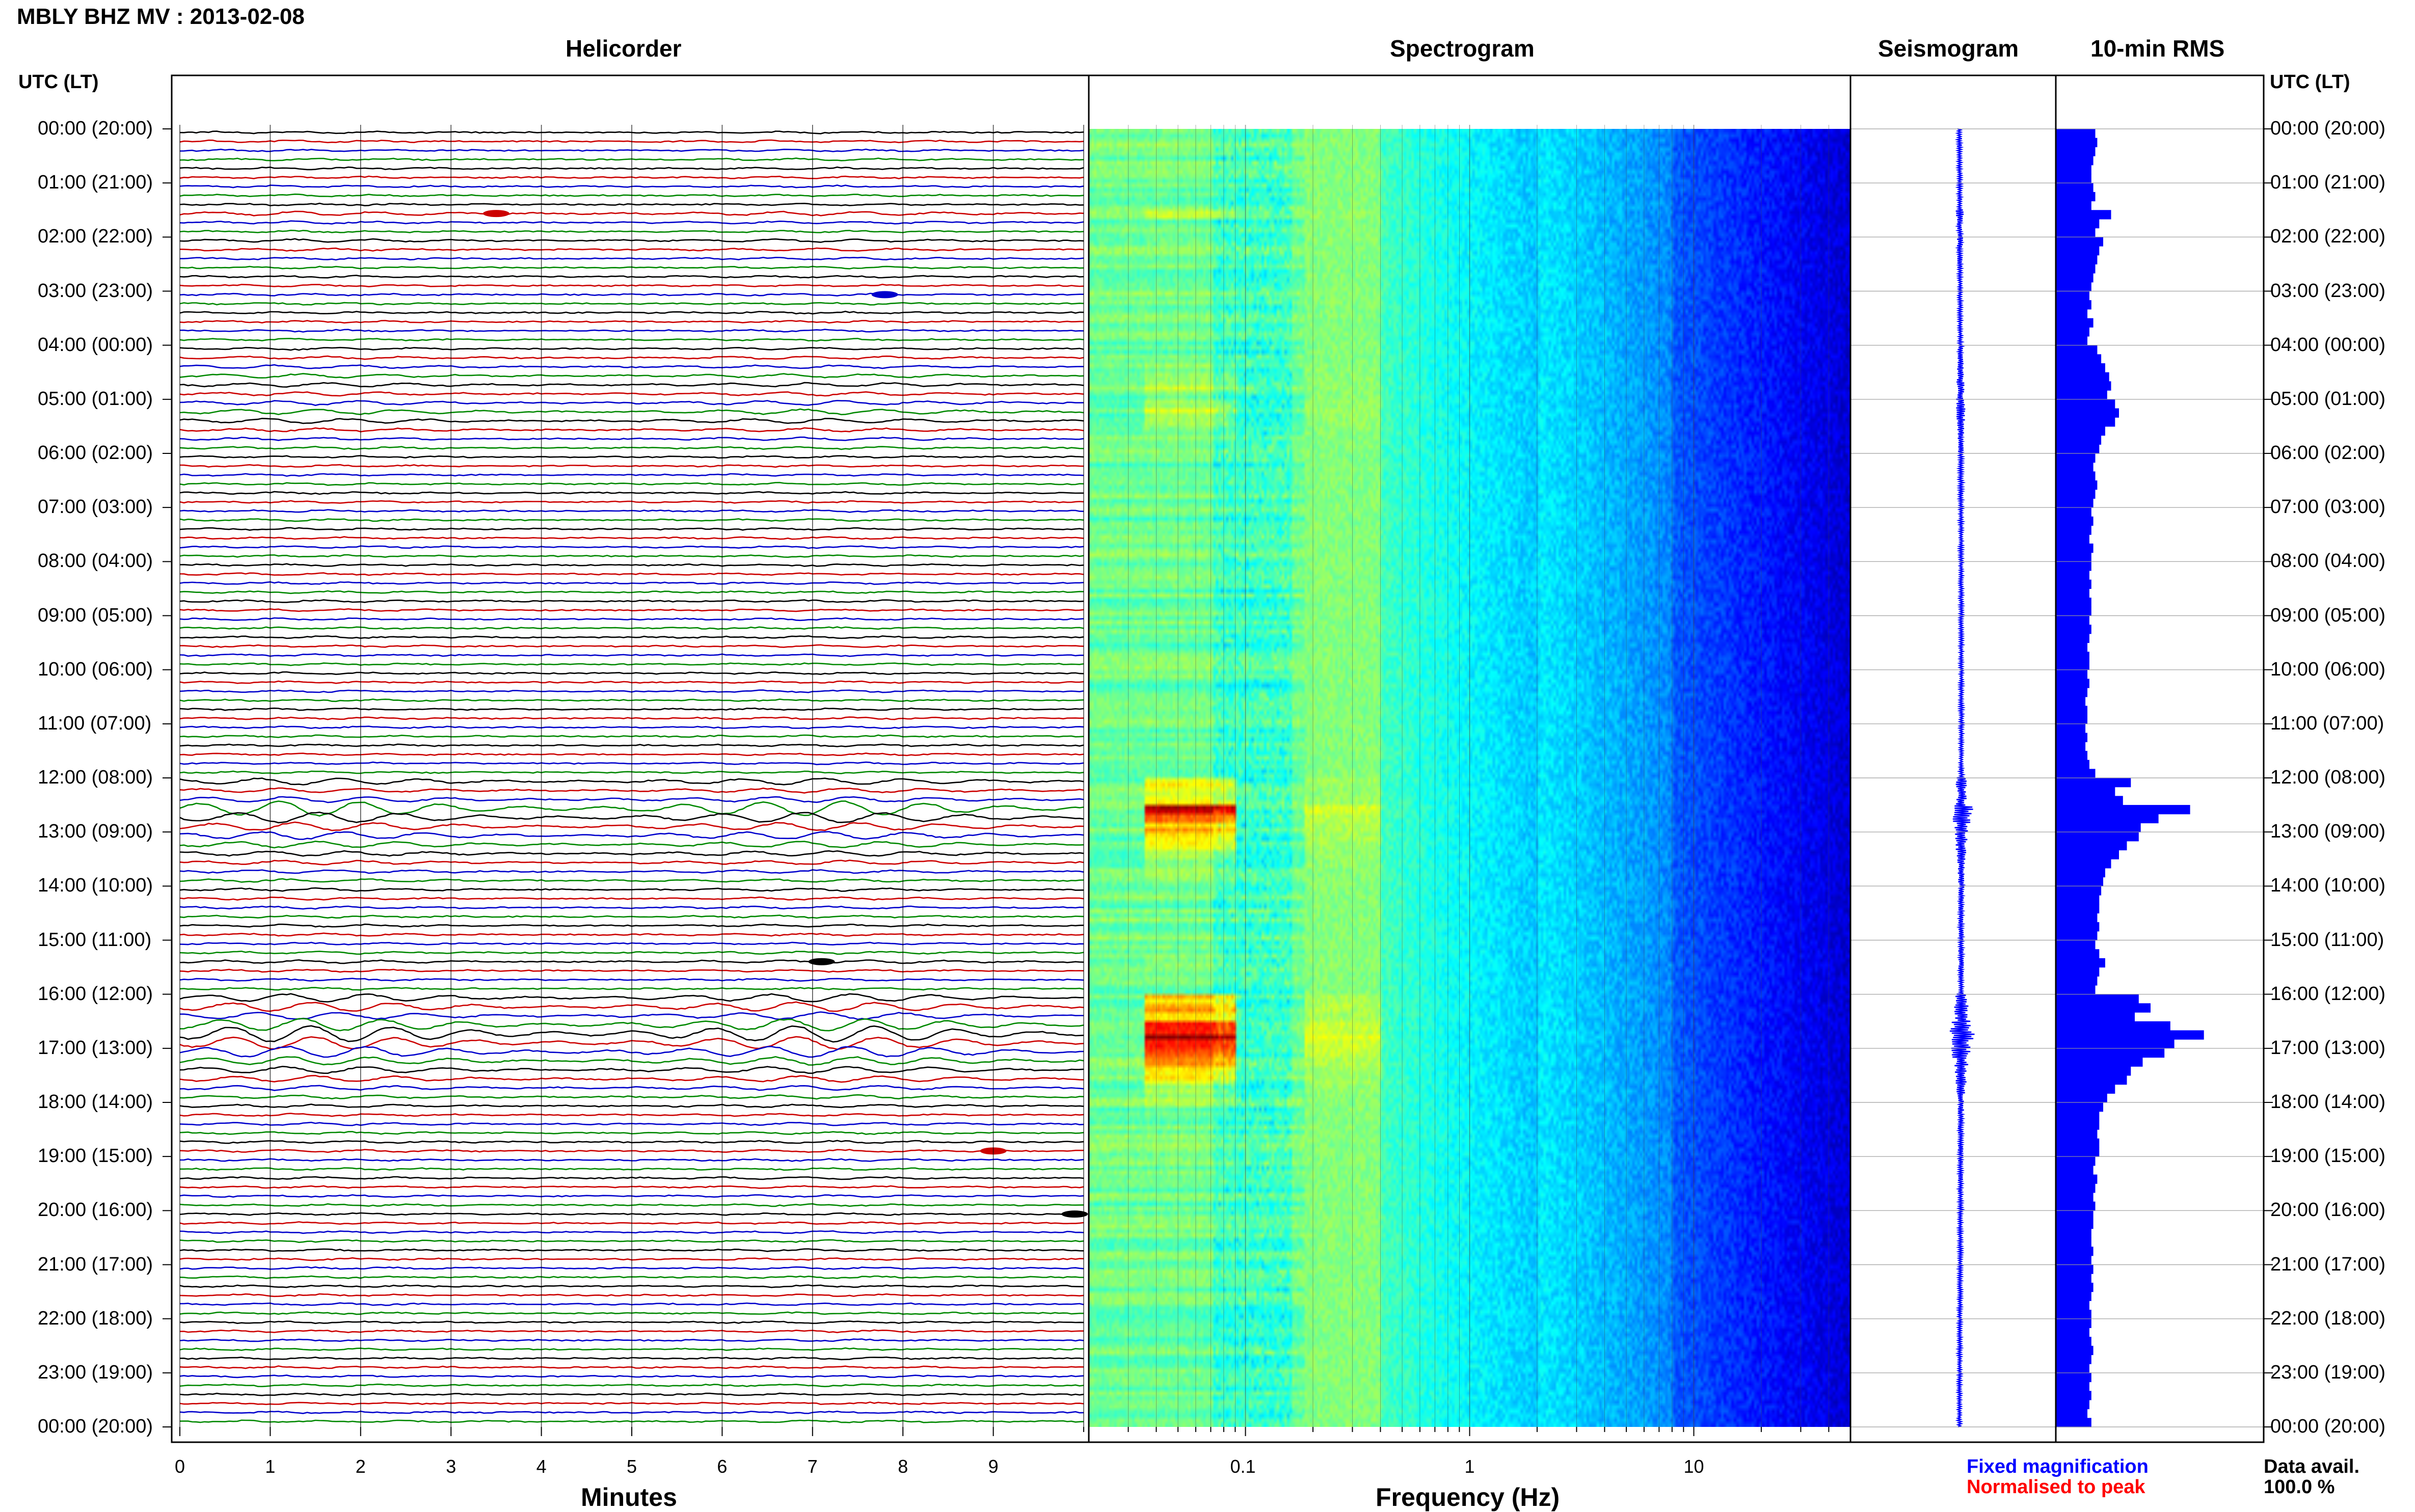 This screenshot has width=2415, height=1512. I want to click on seismogram-frame, so click(1953, 758).